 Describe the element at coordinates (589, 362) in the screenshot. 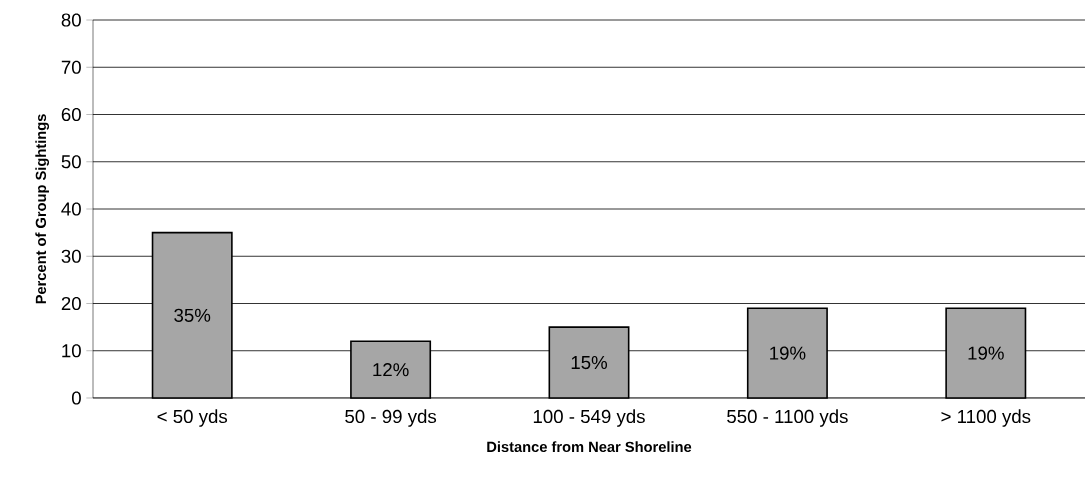

I see `data-label: 15%` at that location.